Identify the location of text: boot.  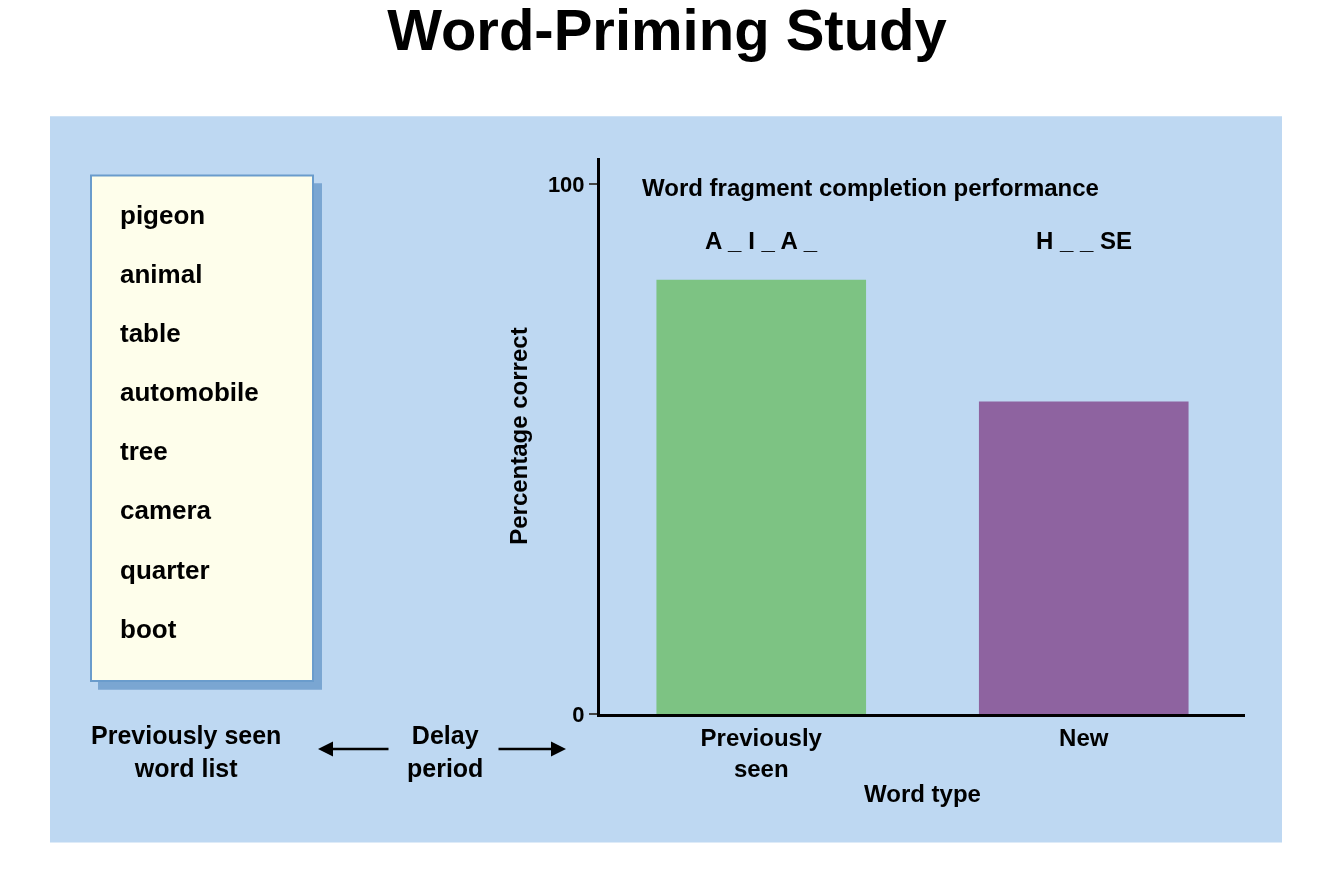
(148, 629).